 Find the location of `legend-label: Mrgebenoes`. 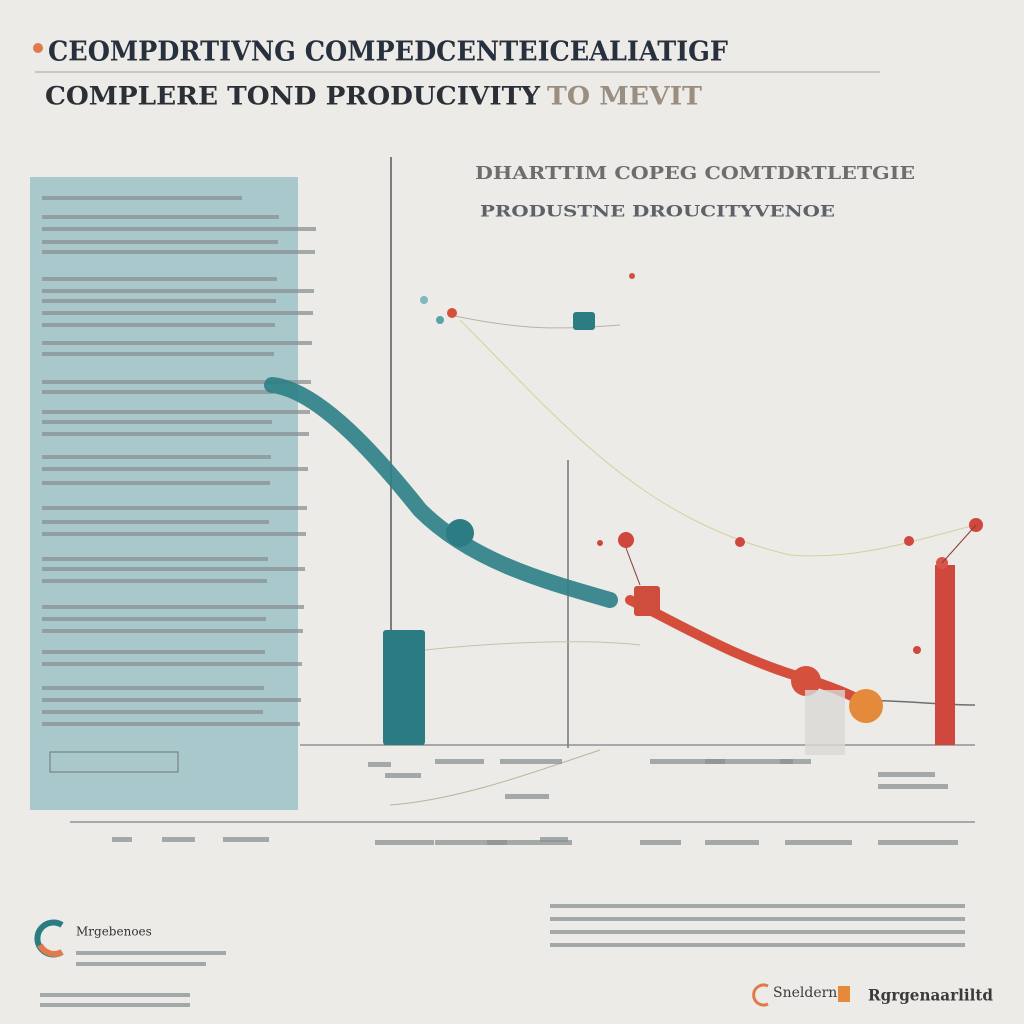

legend-label: Mrgebenoes is located at coordinates (114, 932).